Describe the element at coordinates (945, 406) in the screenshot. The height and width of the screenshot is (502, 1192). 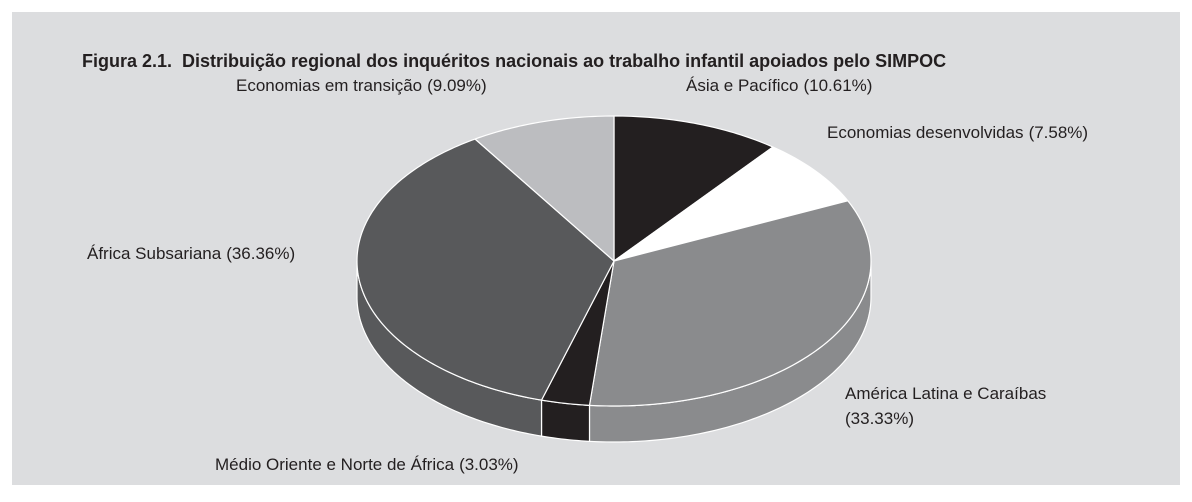
I see `slice-label: América Latina e Caraíbas (33.33%)` at that location.